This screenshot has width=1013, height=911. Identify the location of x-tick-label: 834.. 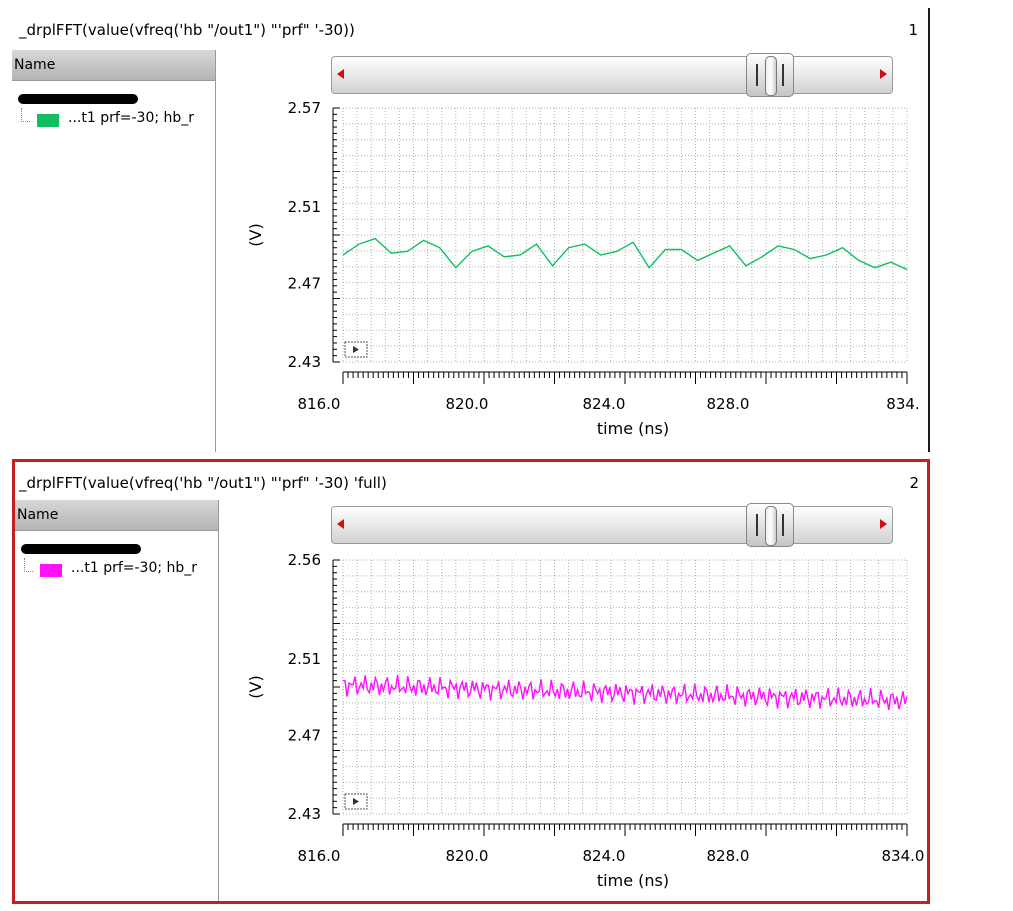
(902, 404).